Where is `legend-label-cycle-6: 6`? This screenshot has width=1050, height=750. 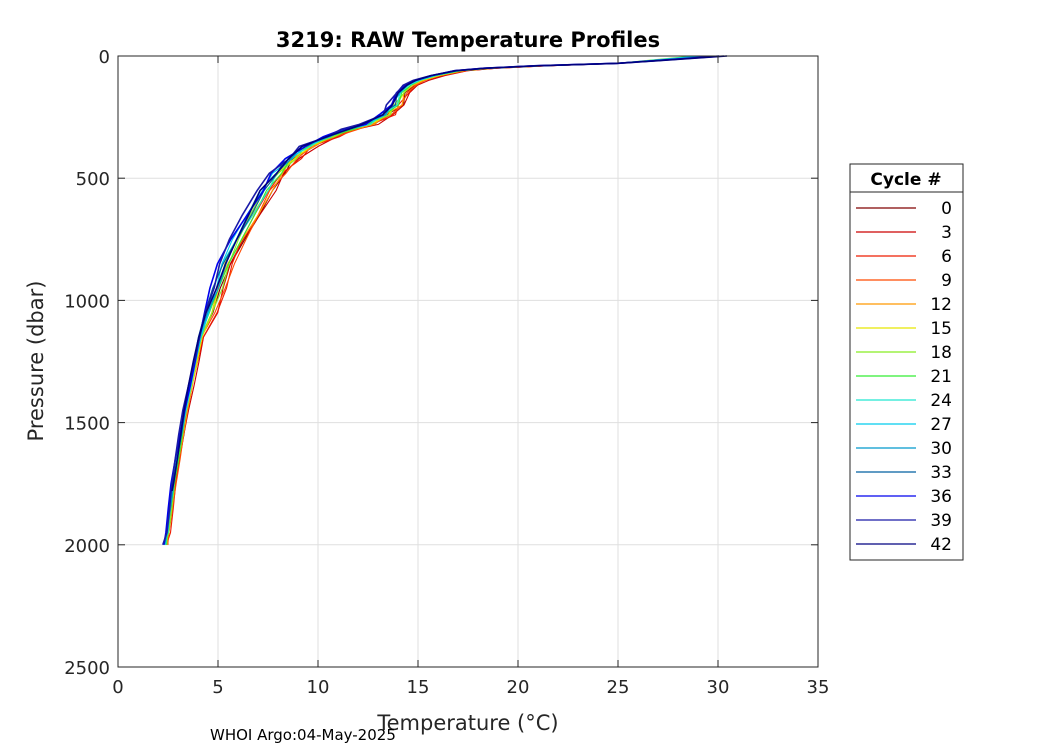
legend-label-cycle-6: 6 is located at coordinates (946, 257).